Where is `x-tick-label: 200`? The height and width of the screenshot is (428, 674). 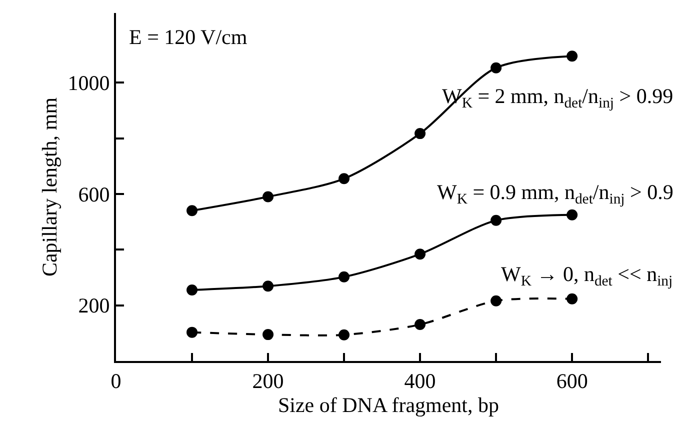
x-tick-label: 200 is located at coordinates (268, 381).